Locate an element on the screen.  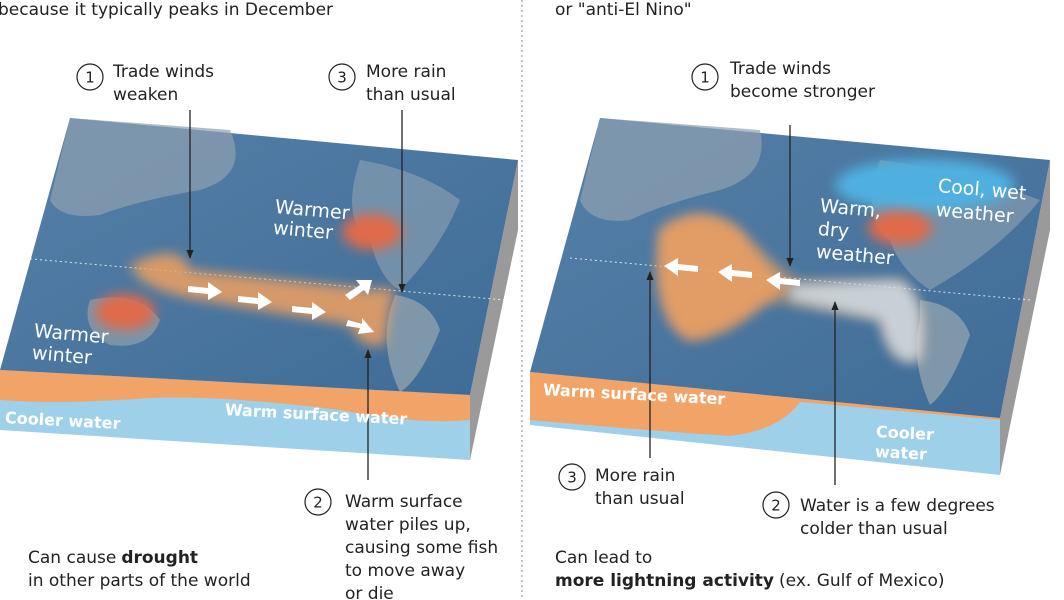
heading: because it typically peaks in December is located at coordinates (166, 10).